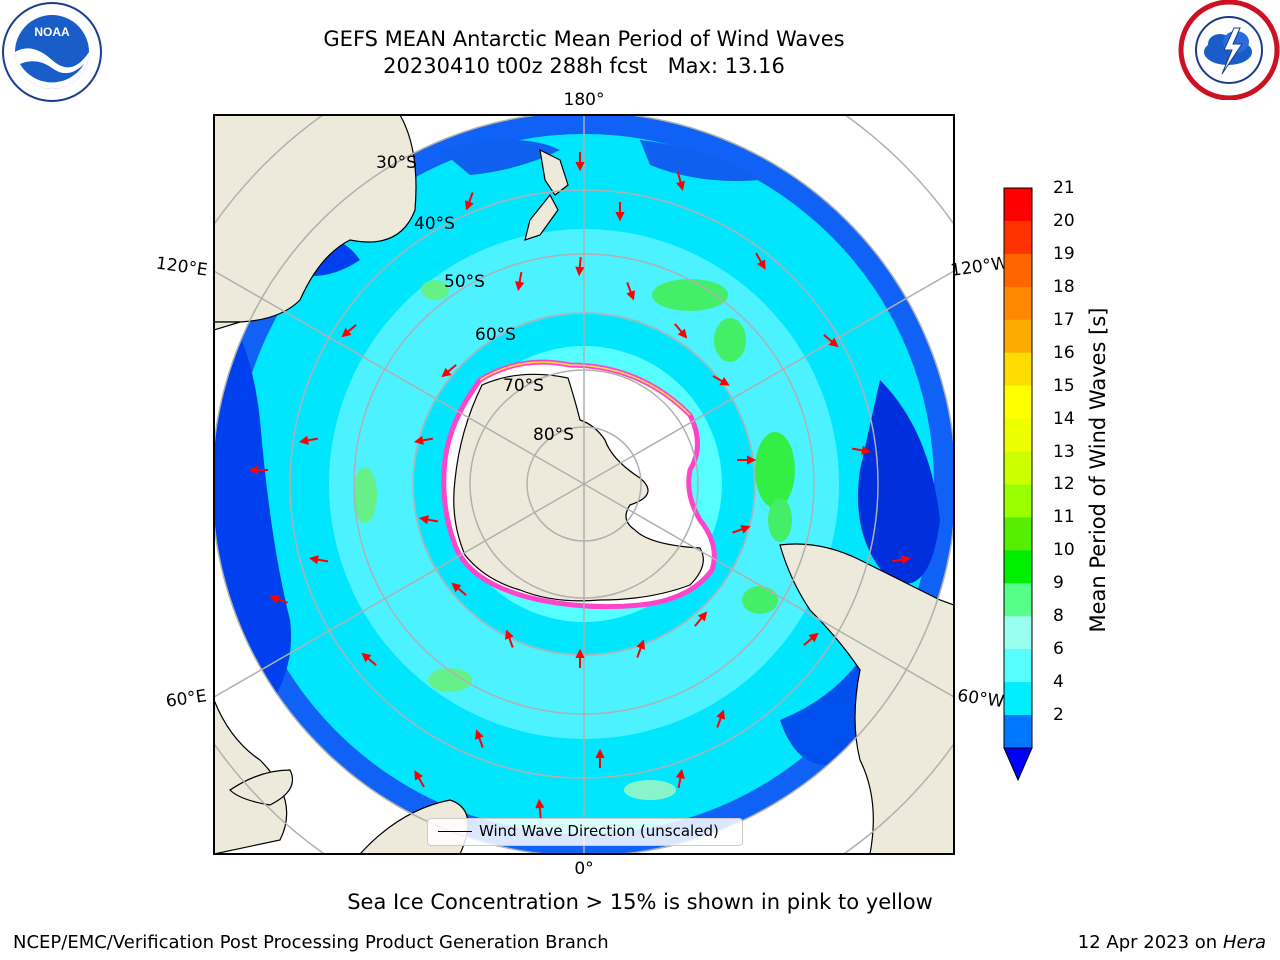  Describe the element at coordinates (523, 386) in the screenshot. I see `lat-label-70s: 70°S` at that location.